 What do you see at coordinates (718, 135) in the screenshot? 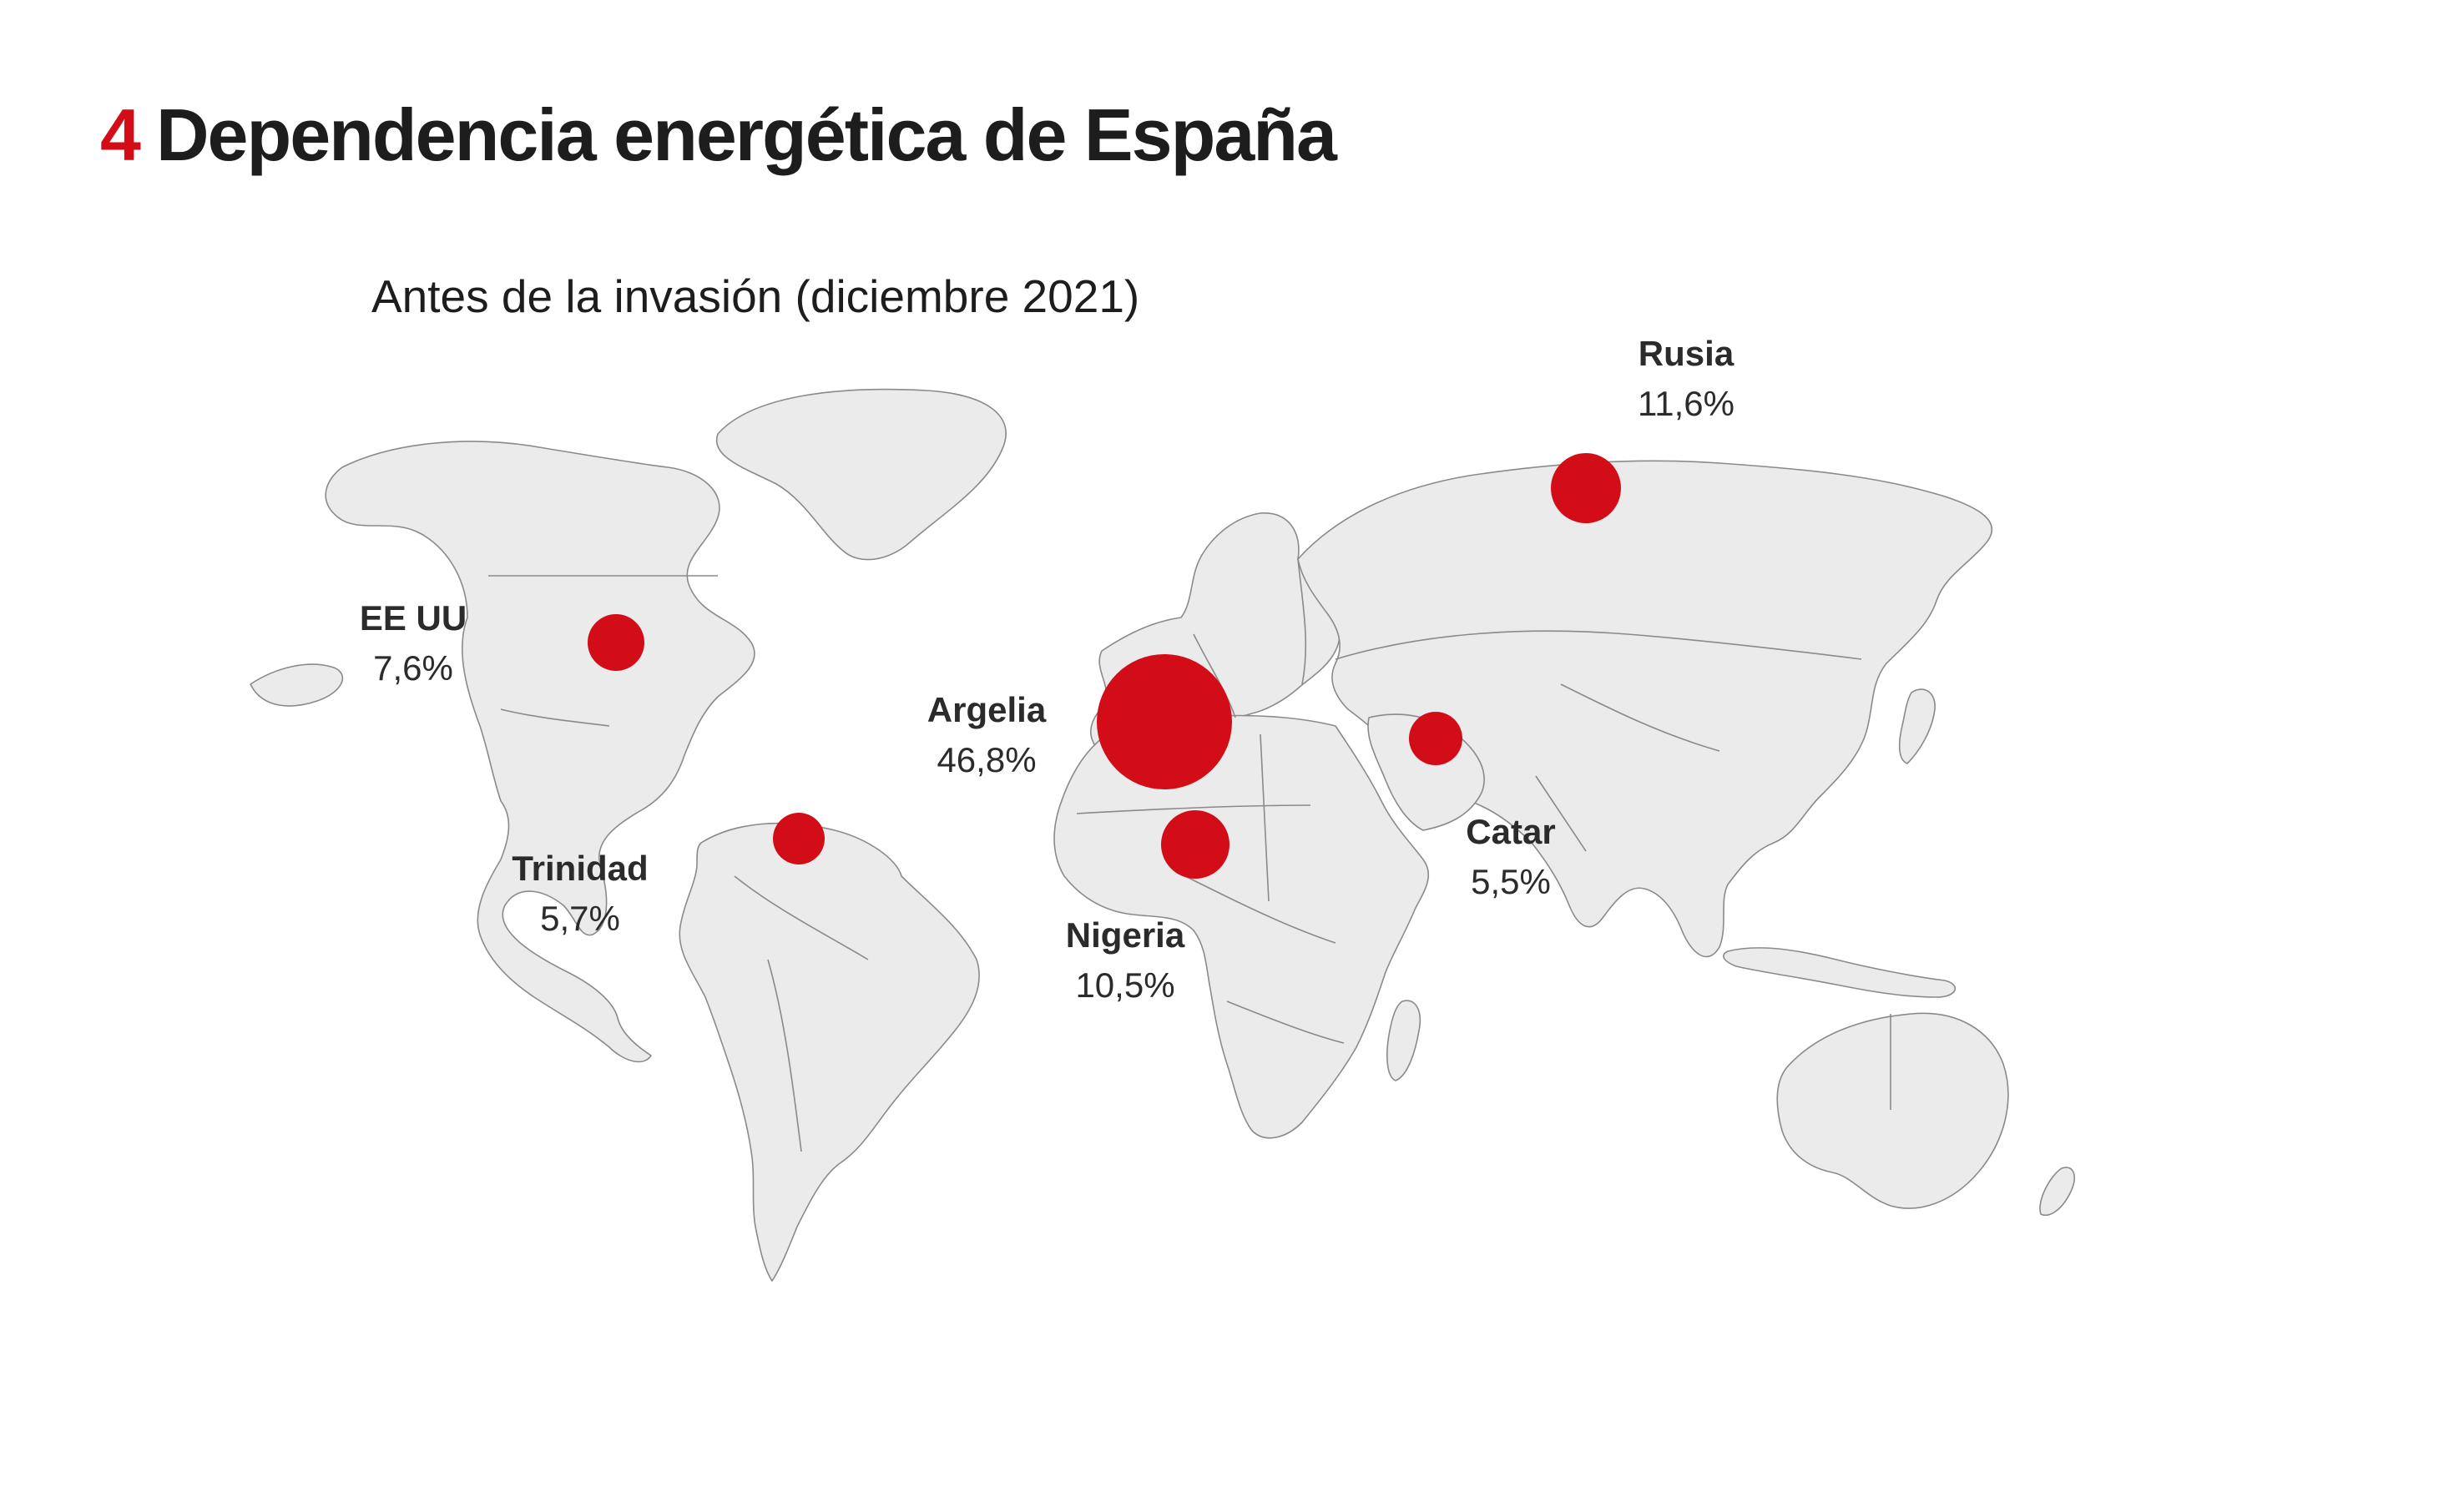
I see `page-title: 4 Dependencia energética de España` at bounding box center [718, 135].